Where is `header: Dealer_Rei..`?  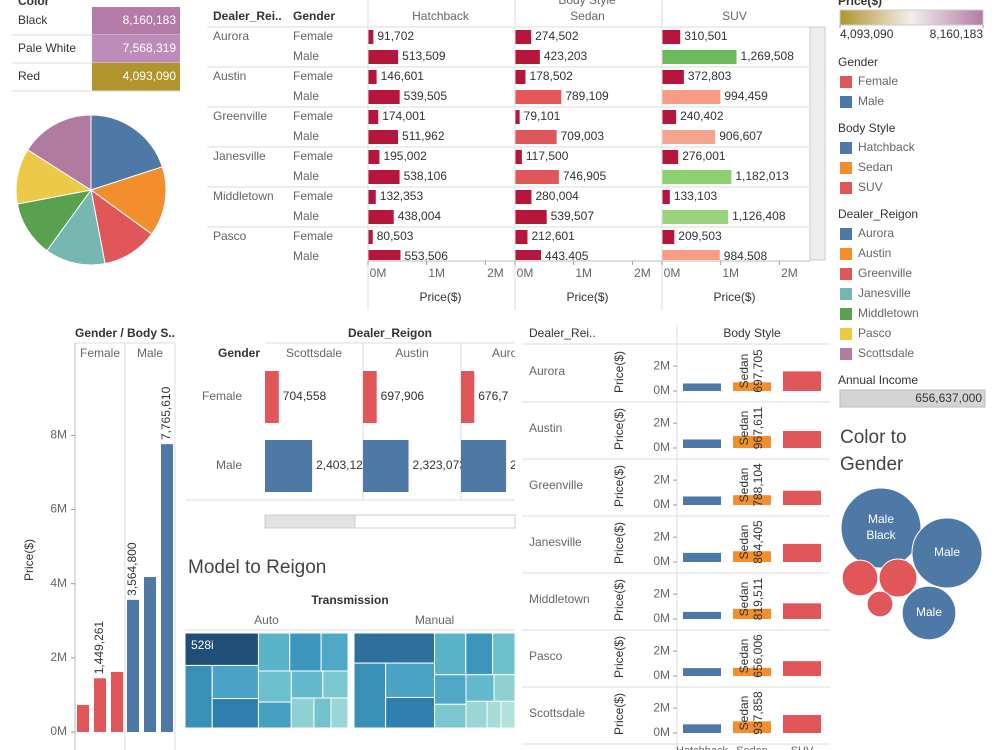
header: Dealer_Rei.. is located at coordinates (562, 333).